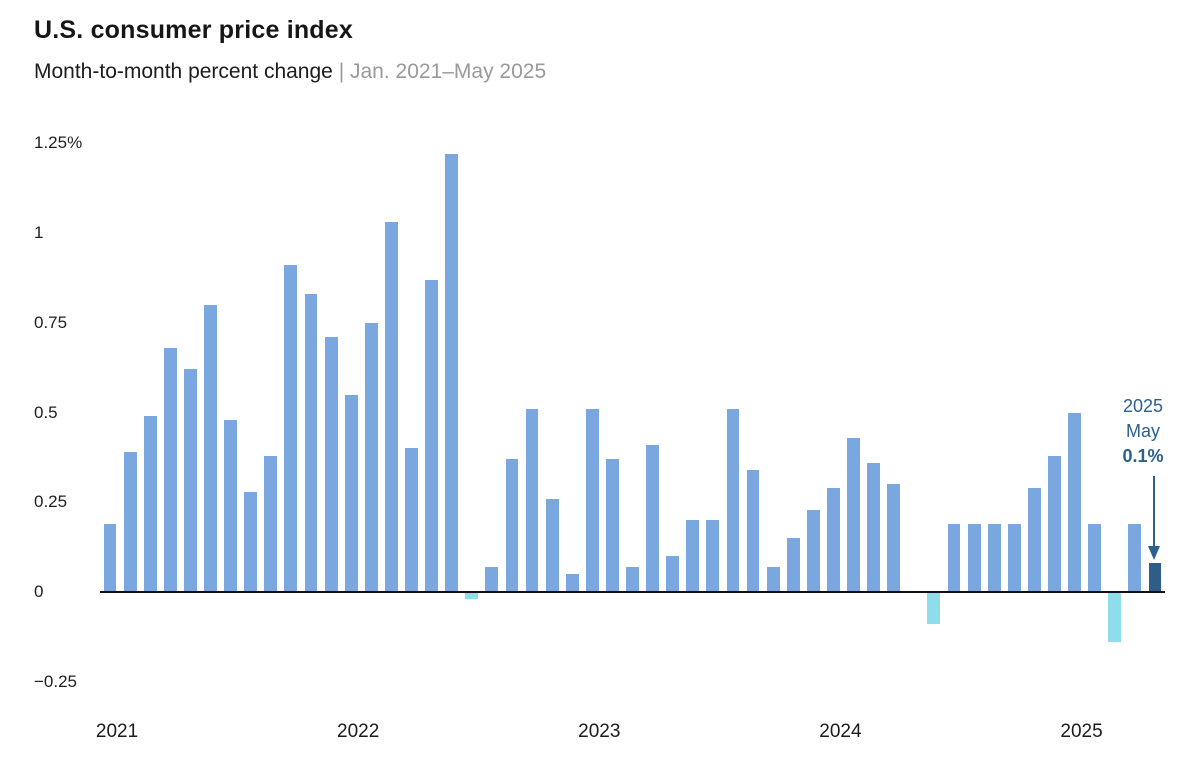  What do you see at coordinates (170, 470) in the screenshot?
I see `chart-bar-apr-2021` at bounding box center [170, 470].